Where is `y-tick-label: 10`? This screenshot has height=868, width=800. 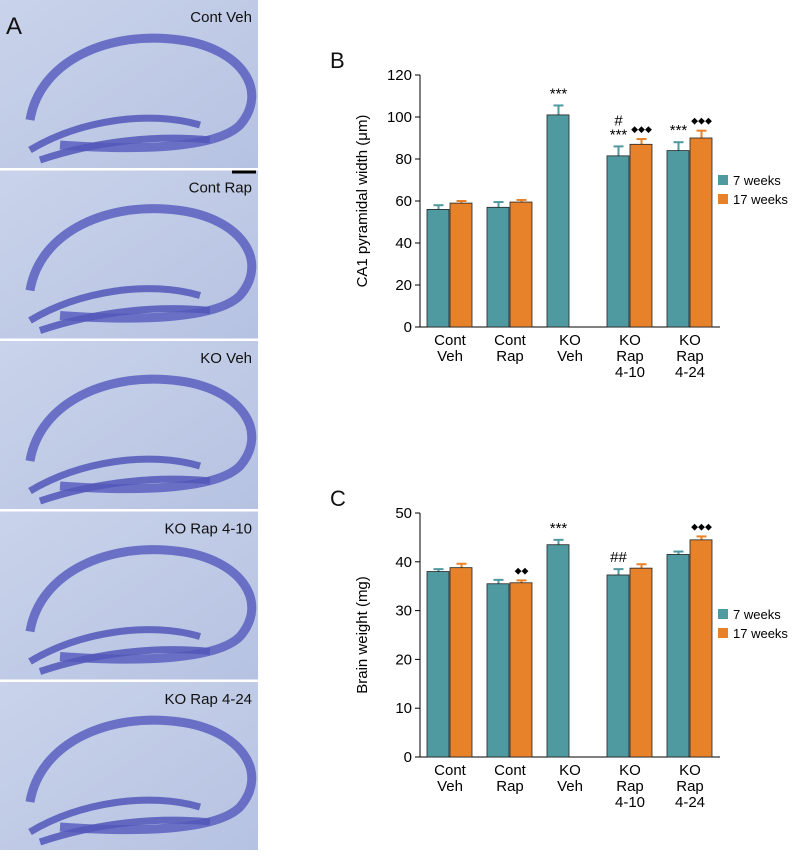
y-tick-label: 10 is located at coordinates (403, 708).